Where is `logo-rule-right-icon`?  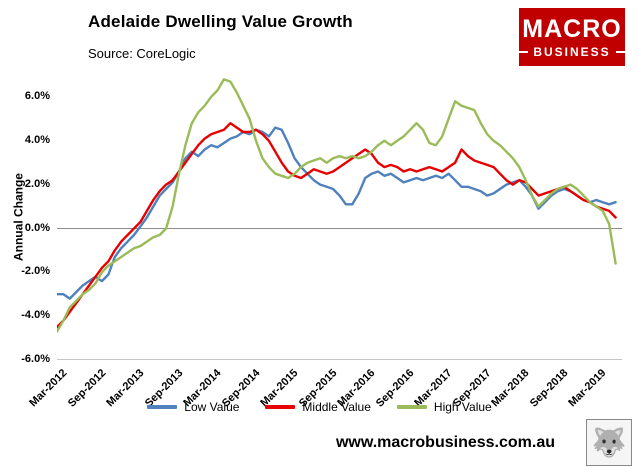
logo-rule-right-icon is located at coordinates (621, 51).